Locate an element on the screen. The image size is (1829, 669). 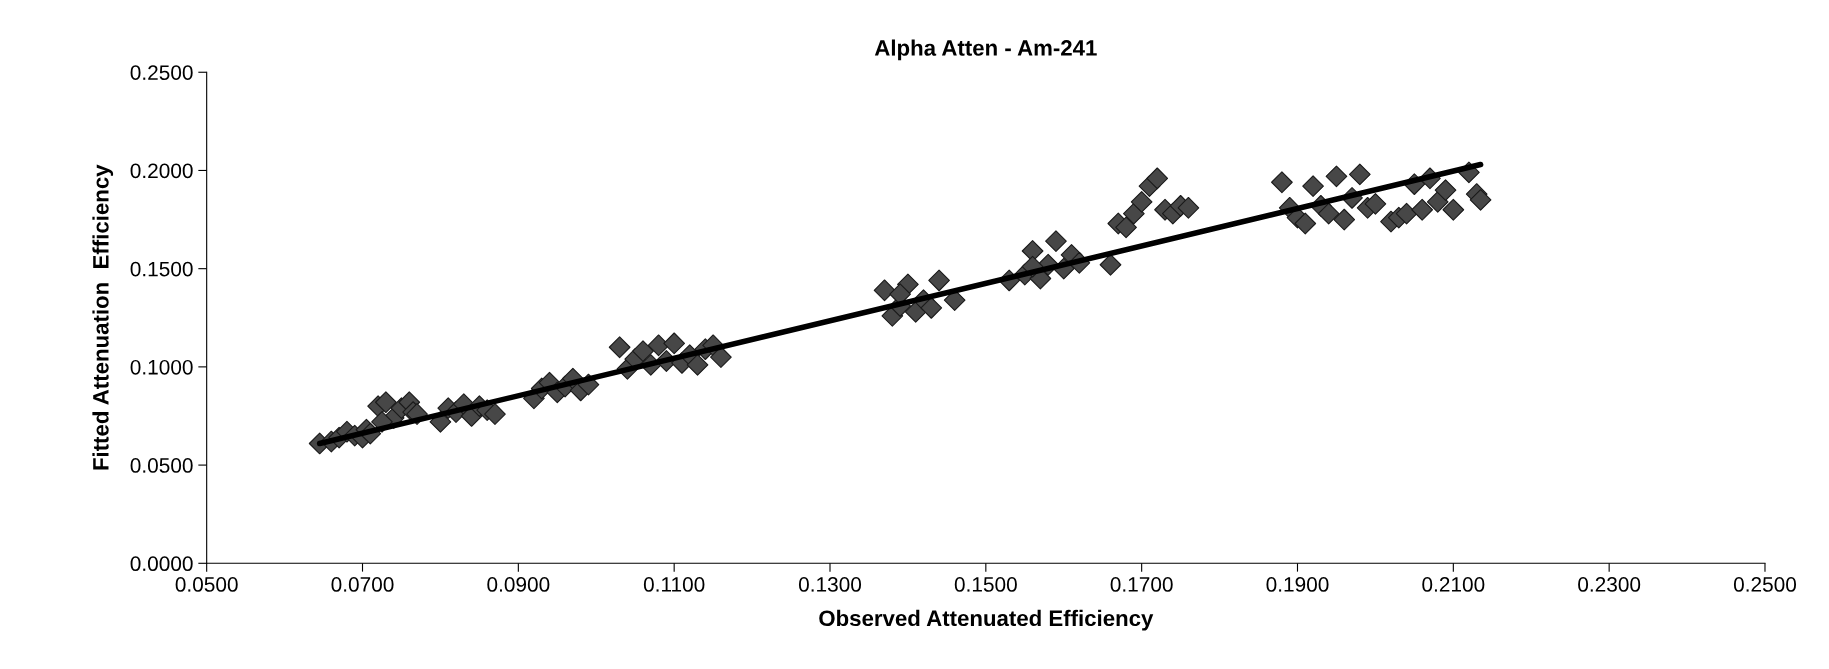
x-tick-label: 0.1700 is located at coordinates (1141, 584).